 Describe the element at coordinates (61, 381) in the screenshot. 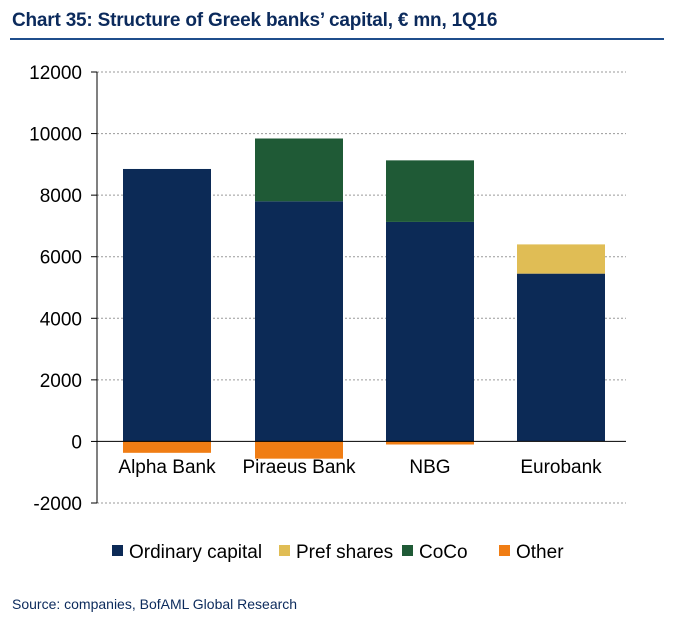

I see `y-tick-label: 2000` at that location.